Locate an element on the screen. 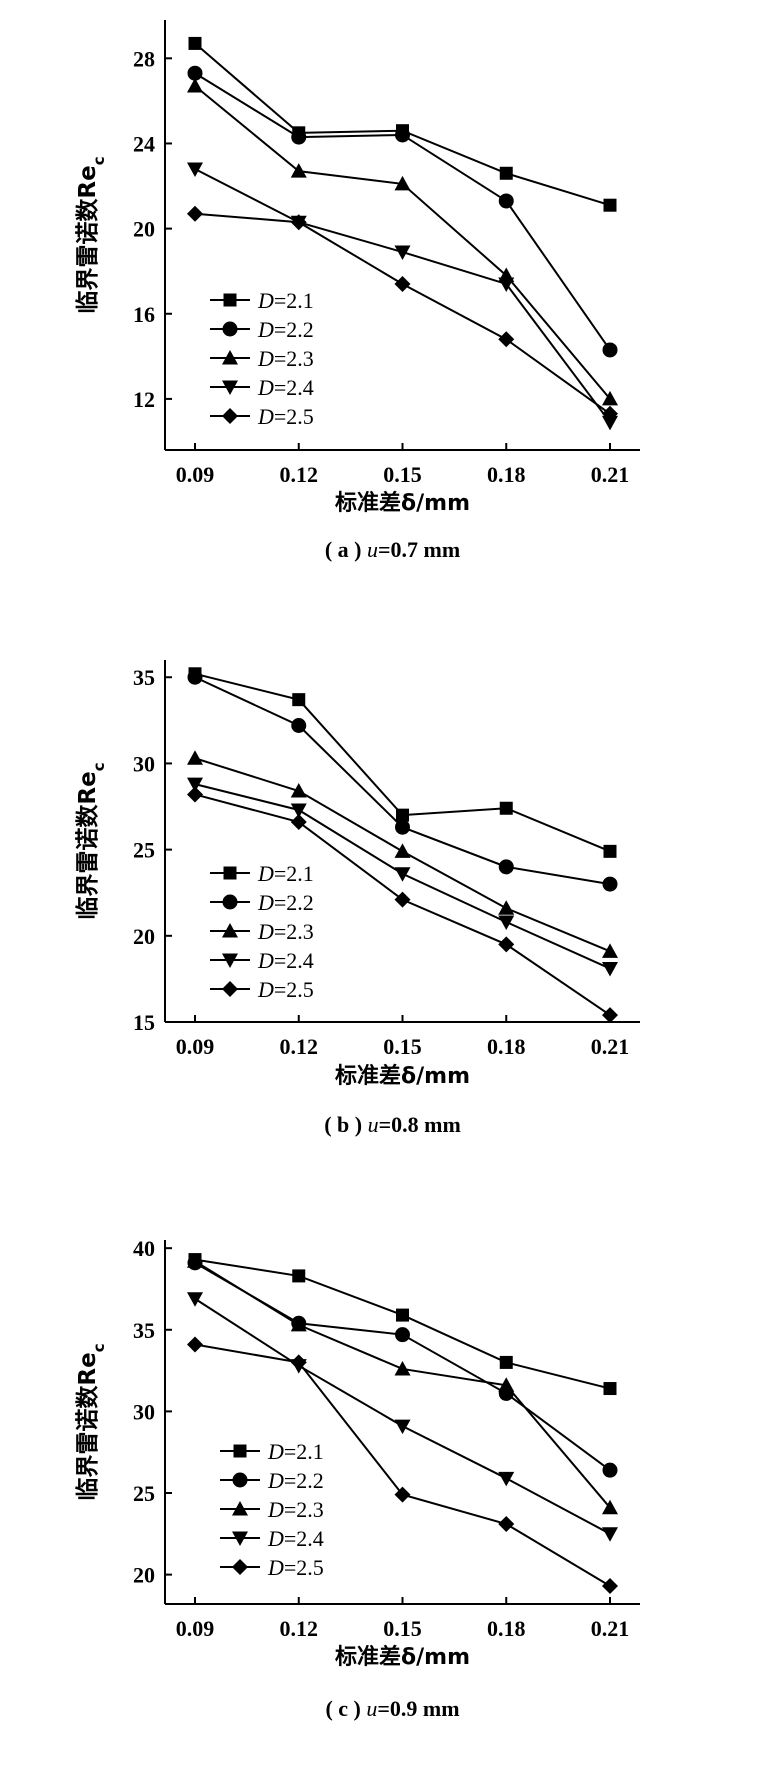 Image resolution: width=757 pixels, height=1768 pixels. y-tick-label: 15 is located at coordinates (144, 1022).